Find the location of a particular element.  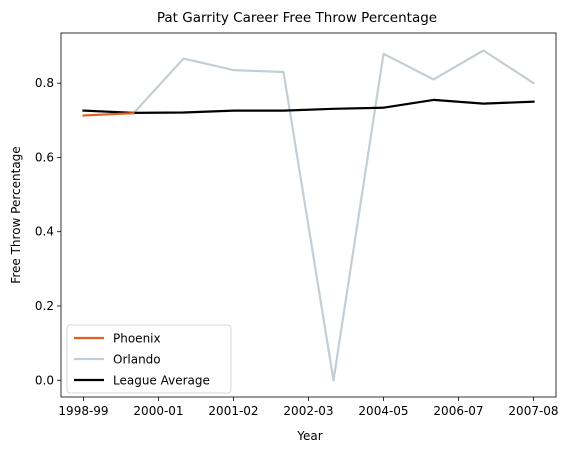

y-axis-ticks: 0.0 0.2 0.4 0.6 0.8 is located at coordinates (48, 231).